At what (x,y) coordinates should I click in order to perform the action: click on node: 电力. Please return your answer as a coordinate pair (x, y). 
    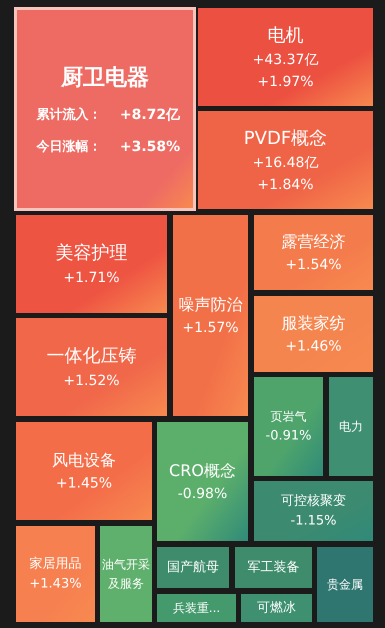
    Looking at the image, I should click on (351, 426).